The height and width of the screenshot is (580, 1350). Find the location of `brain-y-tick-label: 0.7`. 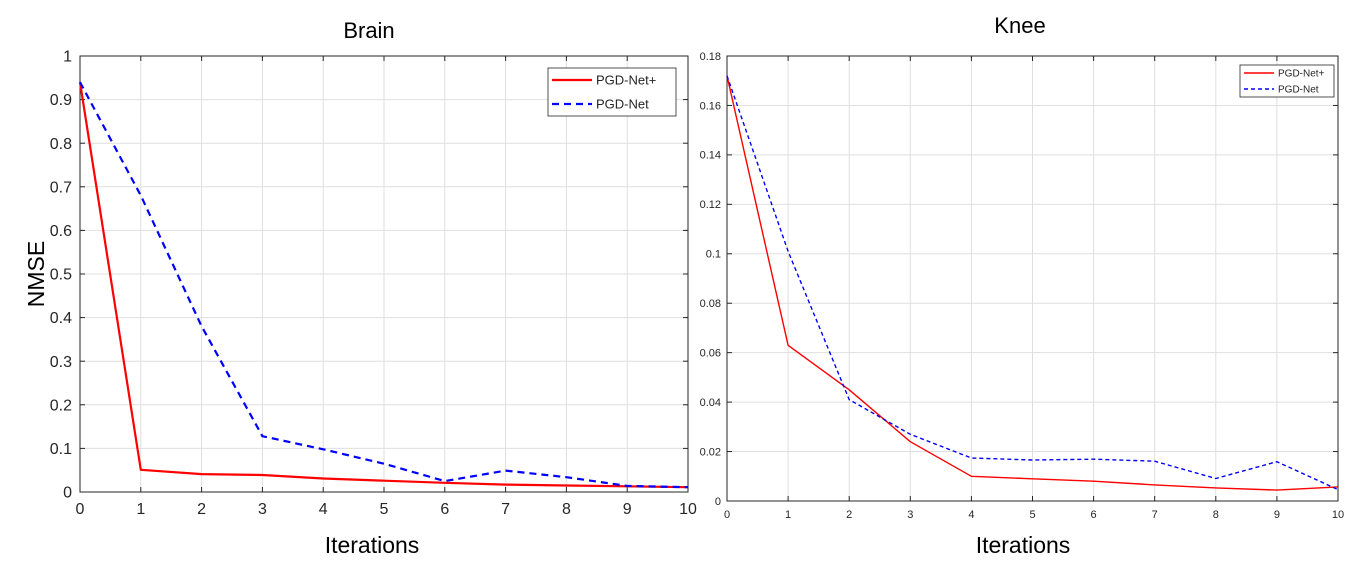

brain-y-tick-label: 0.7 is located at coordinates (61, 187).